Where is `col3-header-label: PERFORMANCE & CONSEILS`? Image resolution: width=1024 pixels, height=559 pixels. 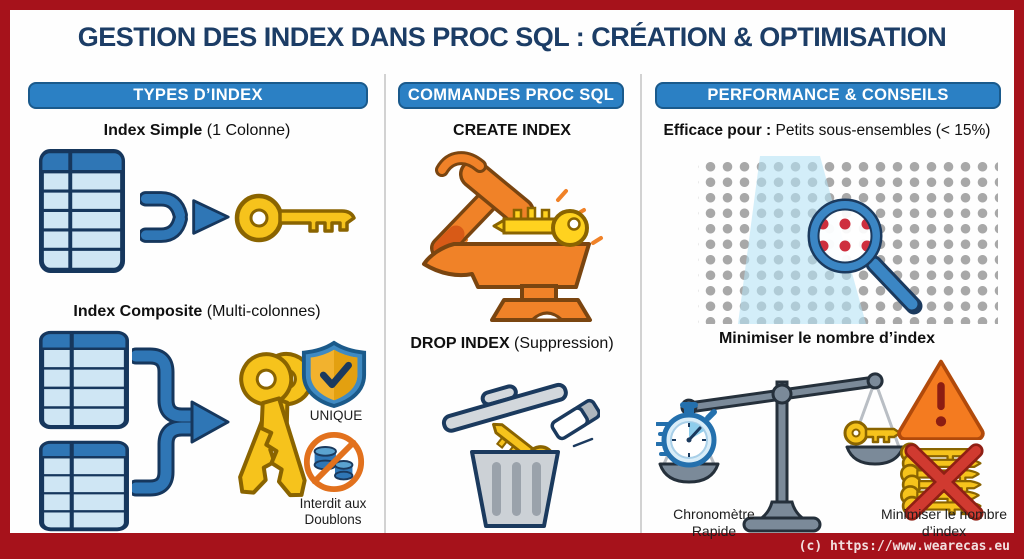 col3-header-label: PERFORMANCE & CONSEILS is located at coordinates (828, 95).